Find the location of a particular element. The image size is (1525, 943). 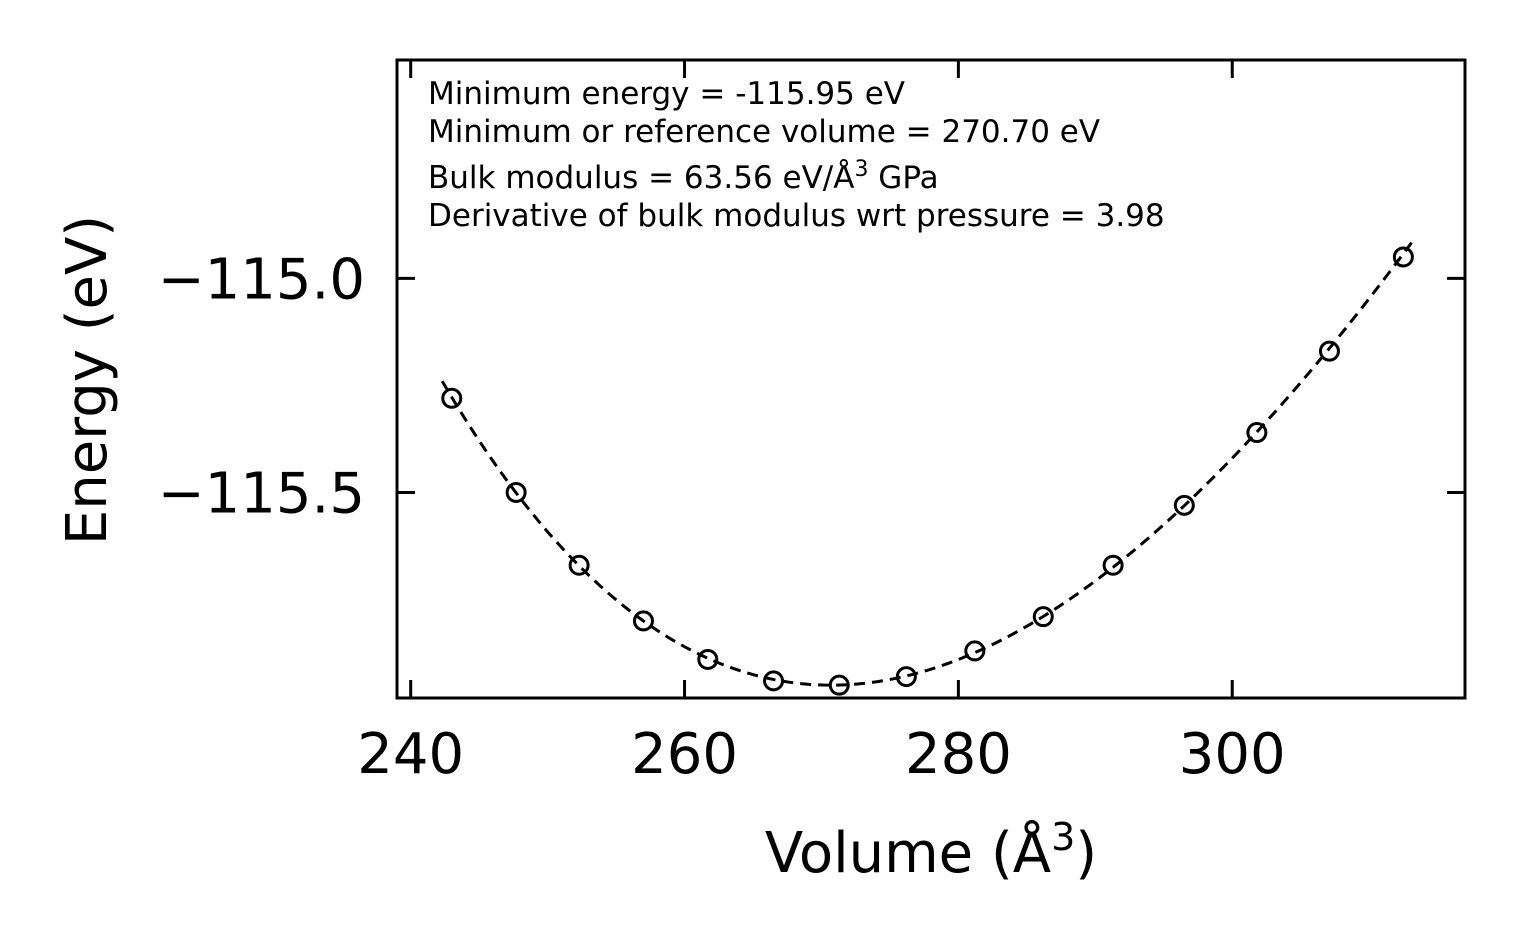

x-tick-label: 240 is located at coordinates (410, 754).